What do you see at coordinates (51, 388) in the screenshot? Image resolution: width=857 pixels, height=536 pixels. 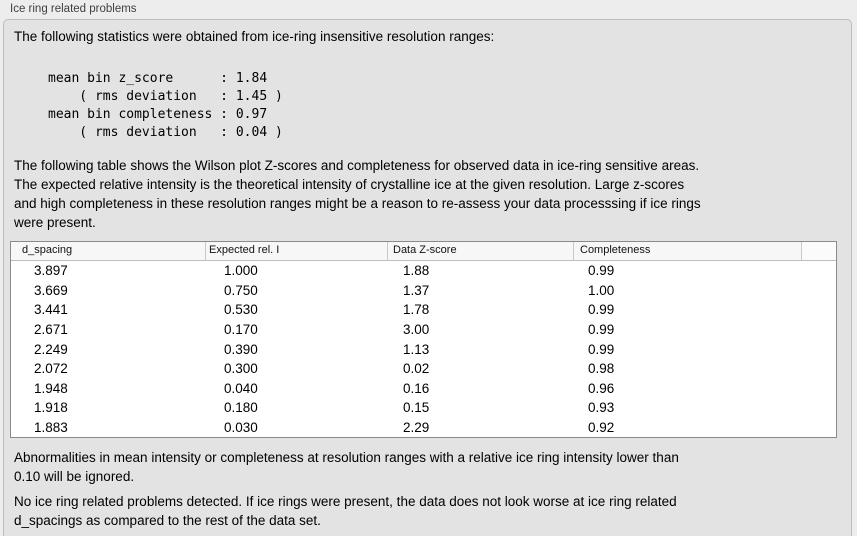 I see `cell-d-spacing: 1.948` at bounding box center [51, 388].